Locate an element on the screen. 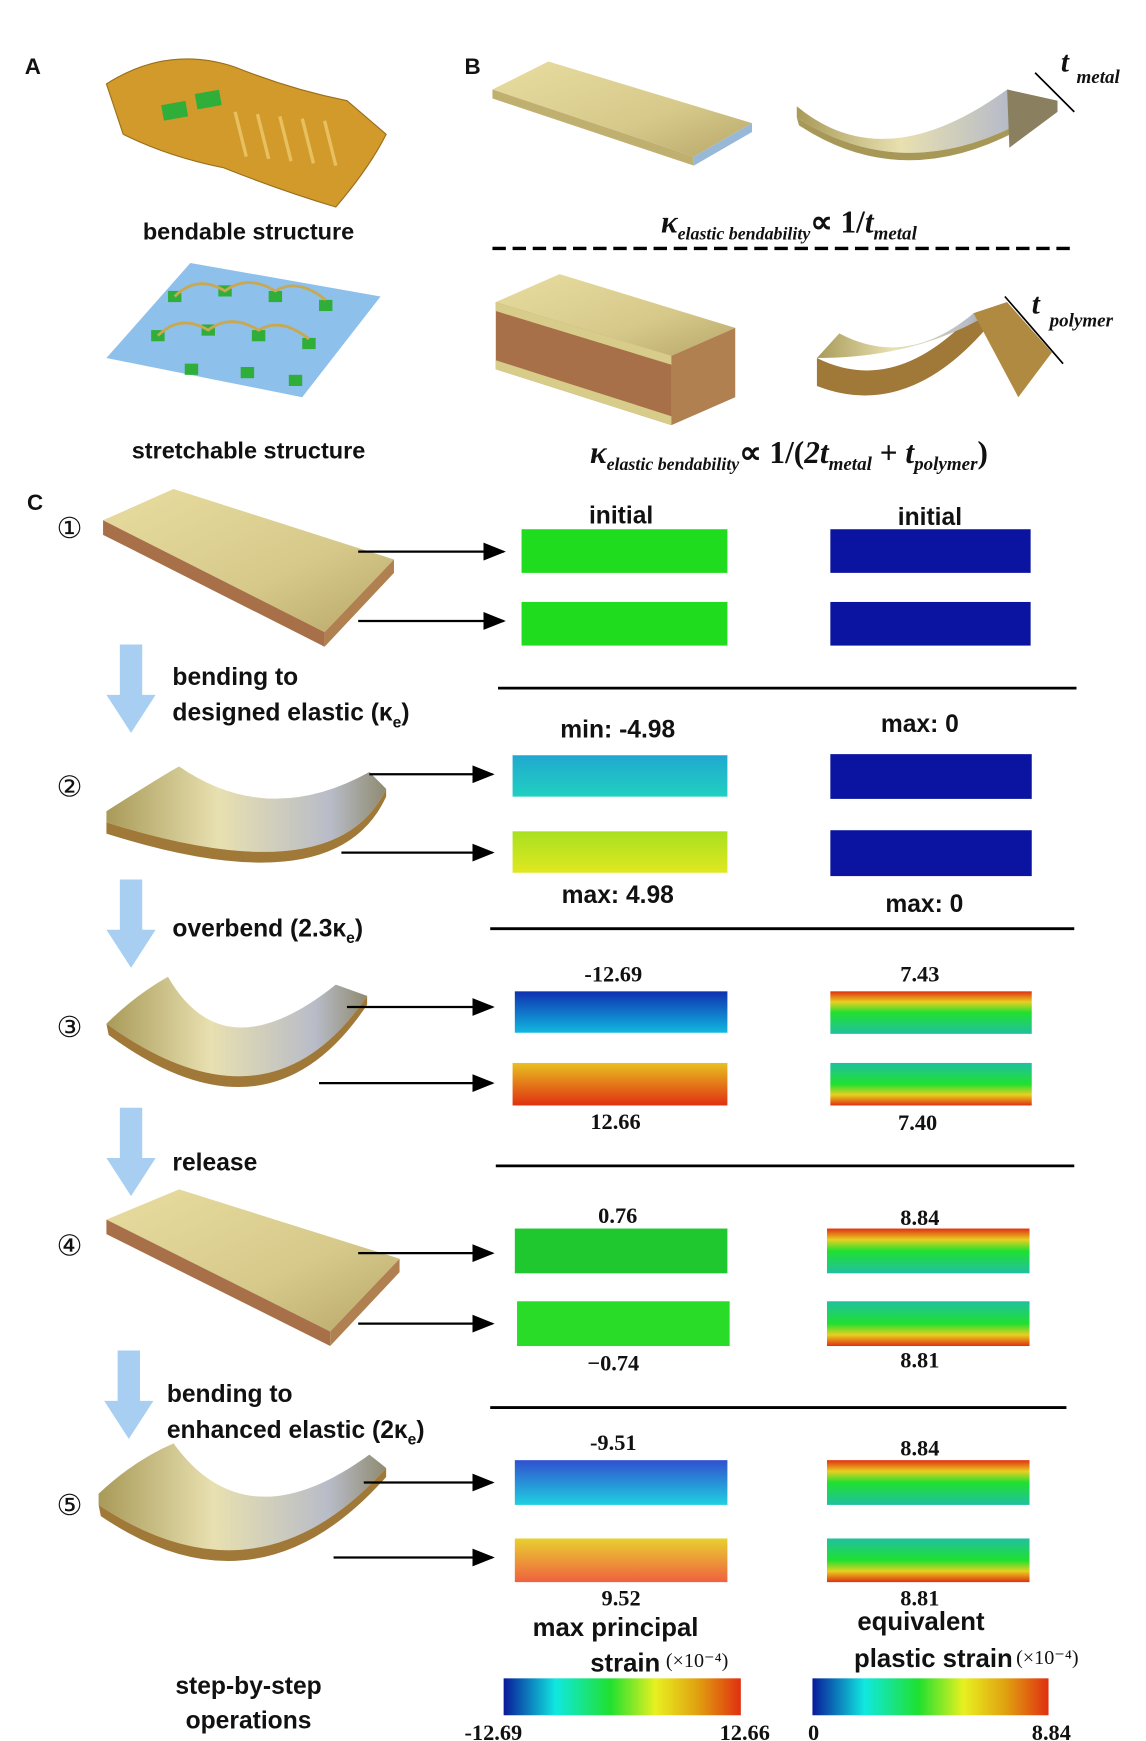 The image size is (1146, 1741). row5-right-top: 8.84 is located at coordinates (919, 1448).